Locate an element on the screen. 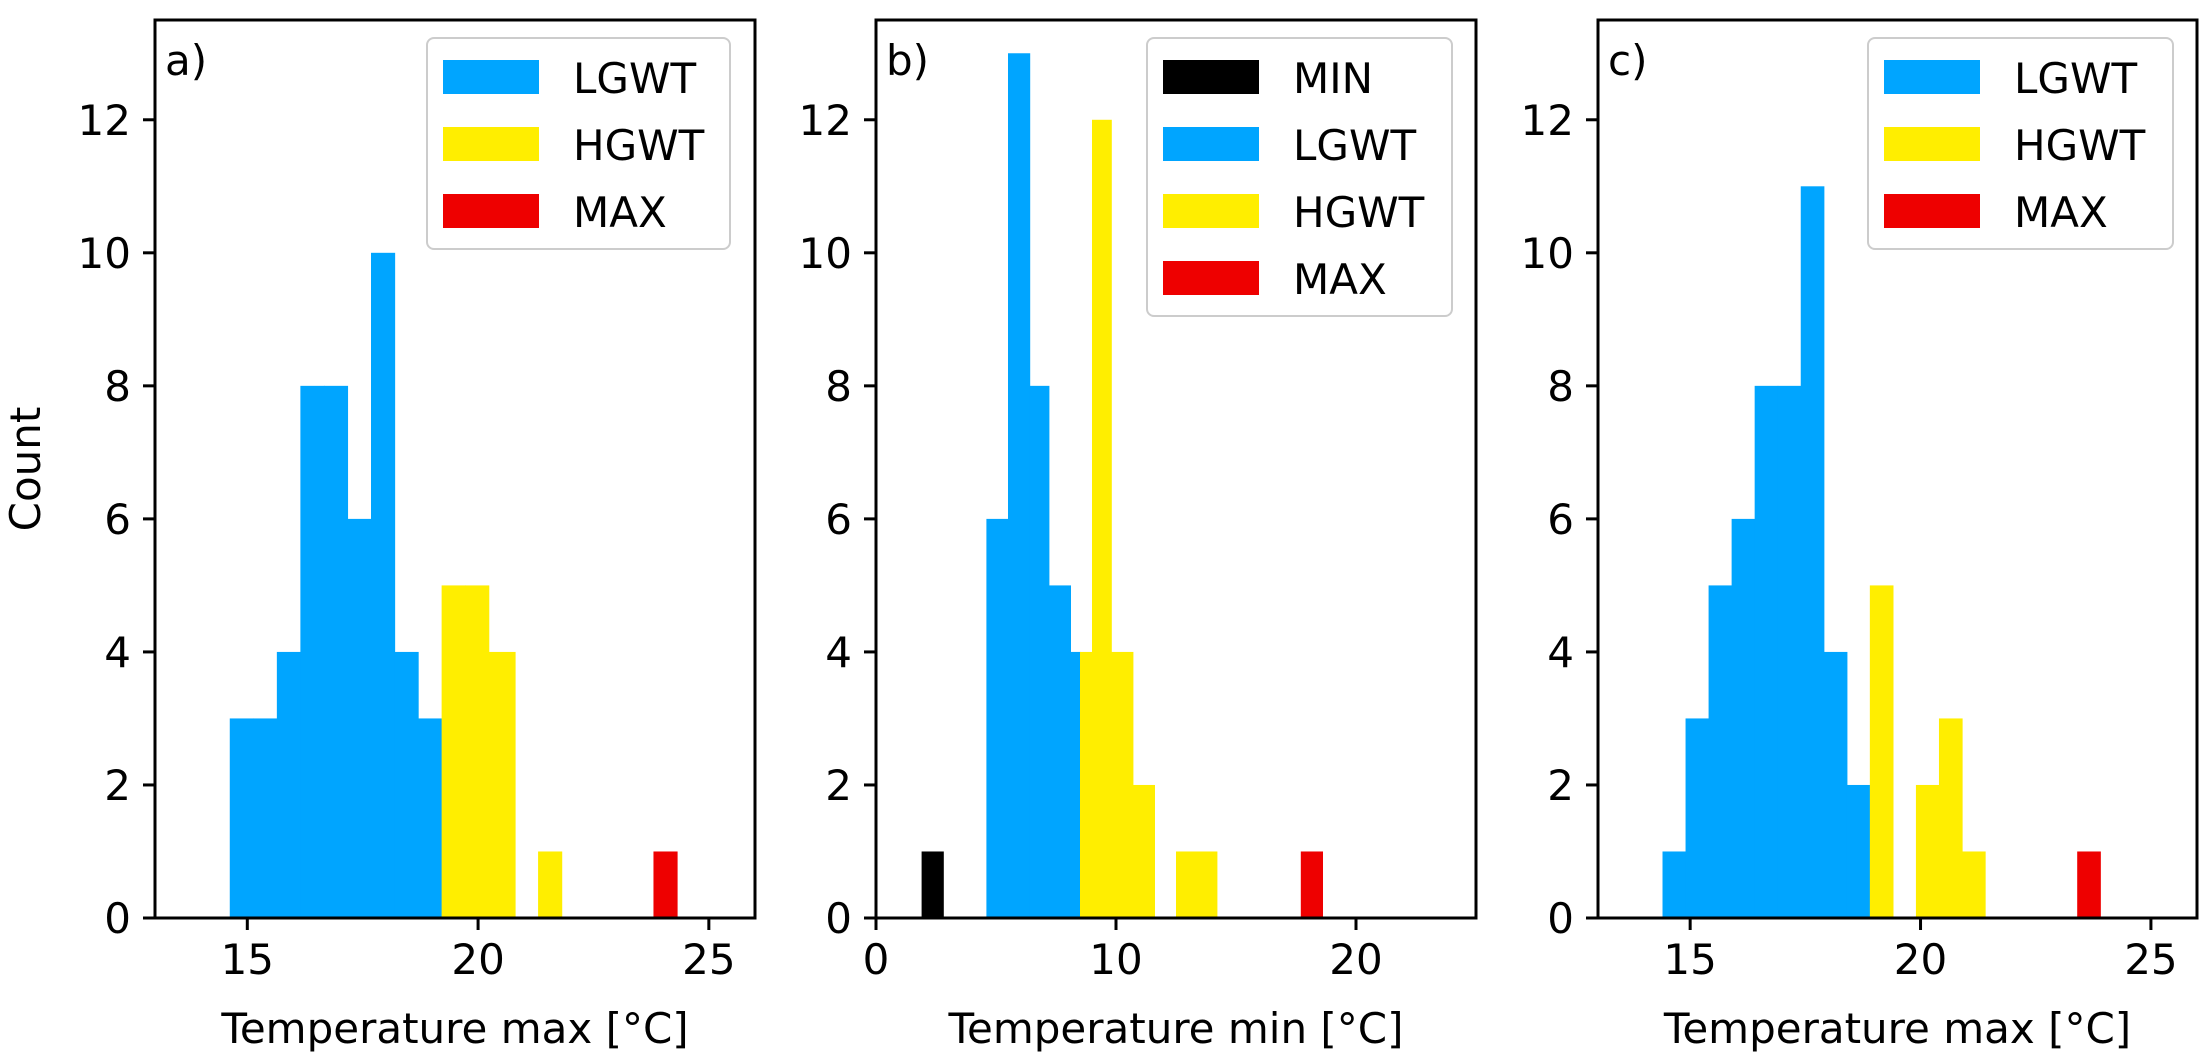  x-tick-label: 0 is located at coordinates (876, 959).